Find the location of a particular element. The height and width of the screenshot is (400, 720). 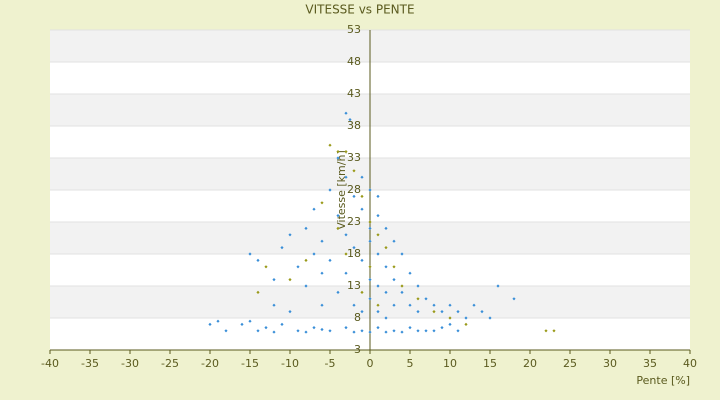

x-tick-label: -15 is located at coordinates (250, 363).